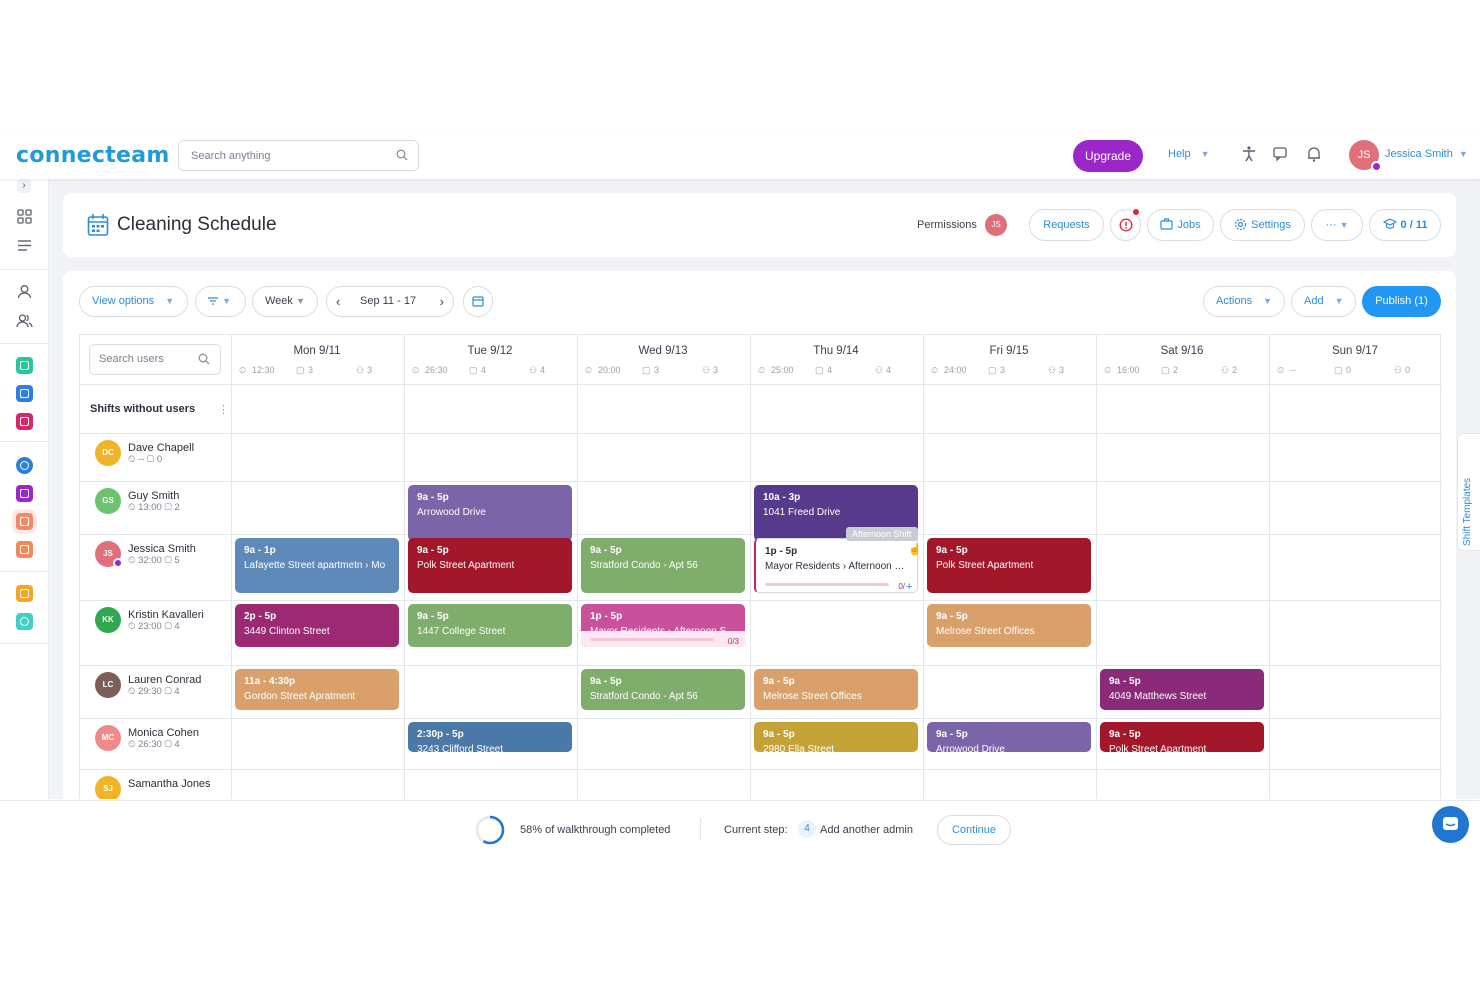  What do you see at coordinates (756, 830) in the screenshot?
I see `current-step-label: Current step:` at bounding box center [756, 830].